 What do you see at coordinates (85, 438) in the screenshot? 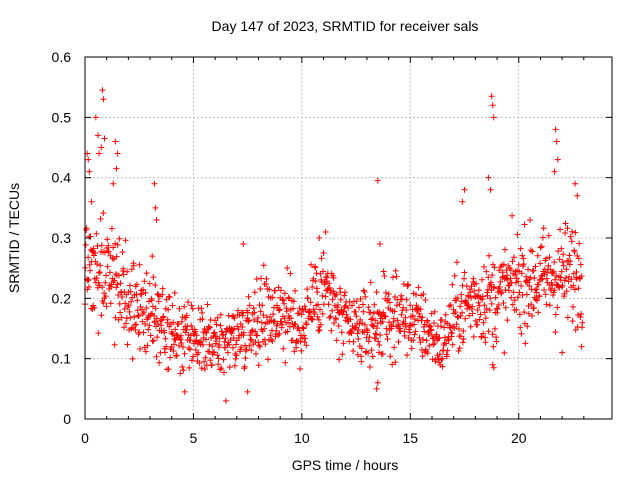
I see `x-tick-label: 0` at bounding box center [85, 438].